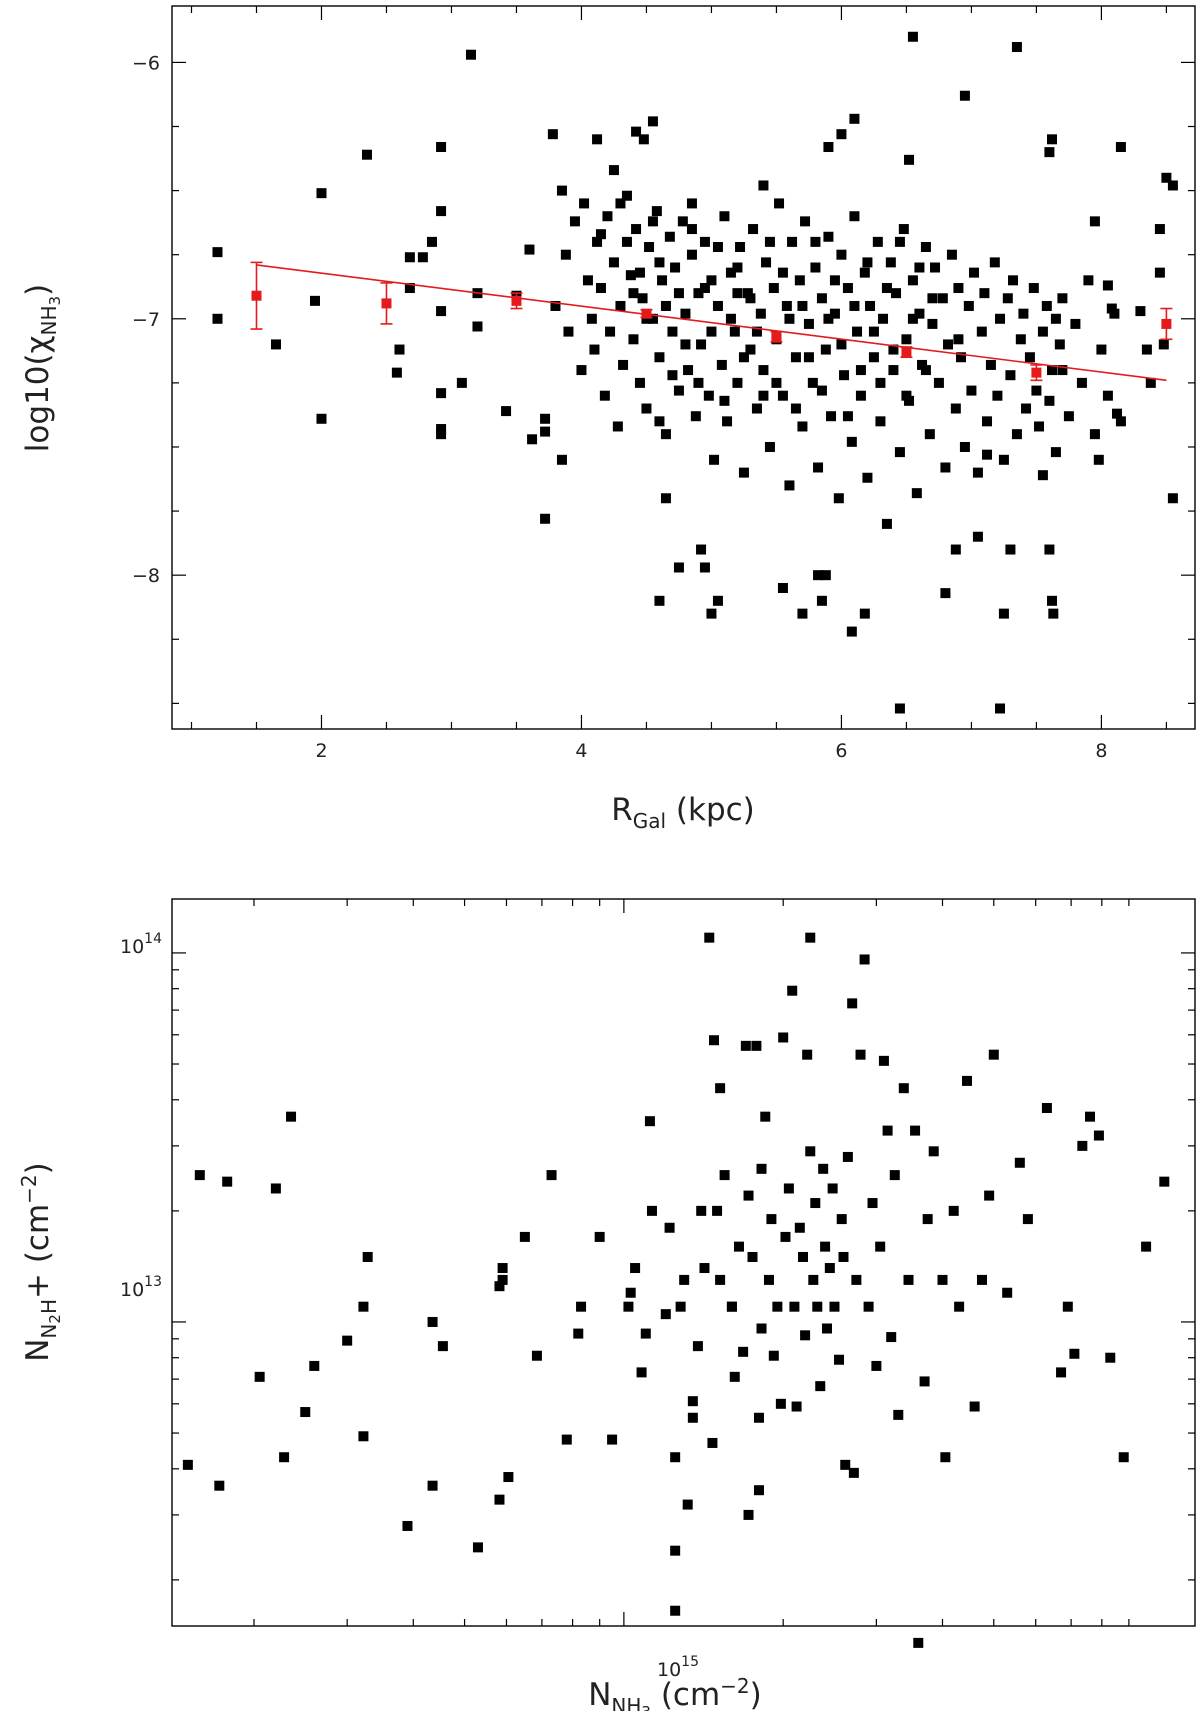  Describe the element at coordinates (141, 1287) in the screenshot. I see `bottom-y-major-tick-label-1e13: 1013` at that location.